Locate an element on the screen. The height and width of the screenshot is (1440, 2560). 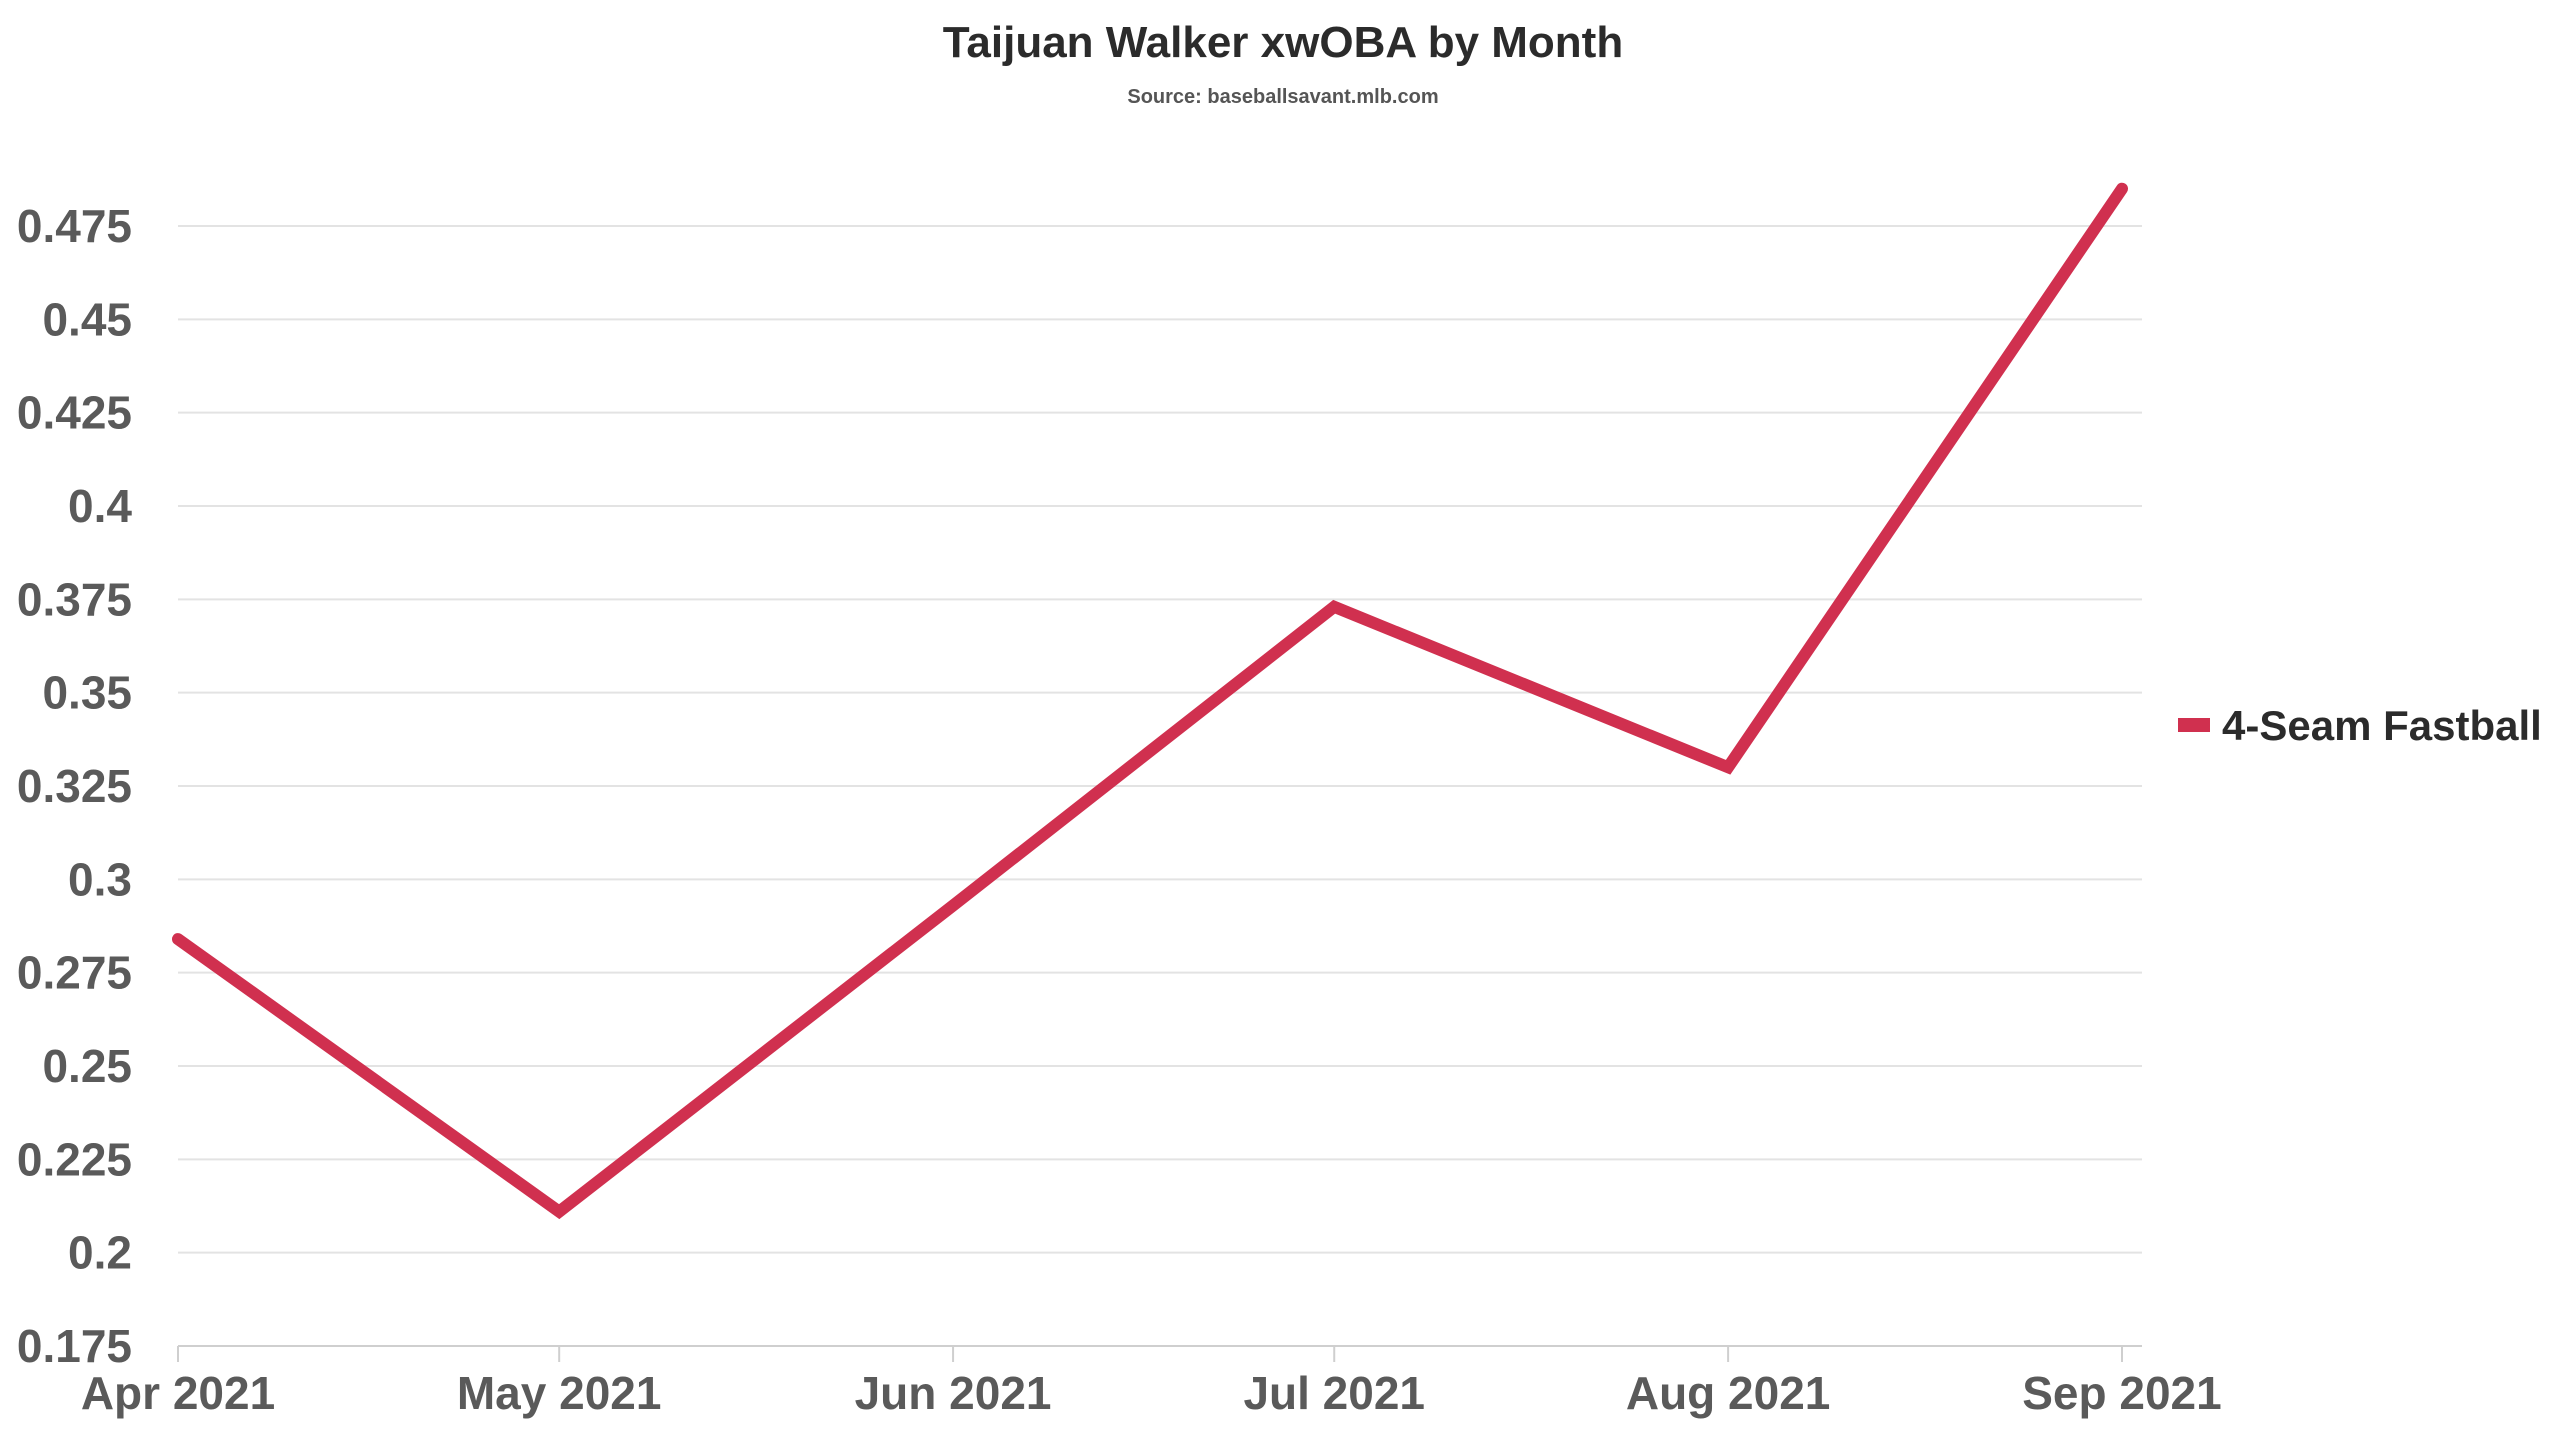
x-tick-label: Sep 2021 is located at coordinates (2121, 1393).